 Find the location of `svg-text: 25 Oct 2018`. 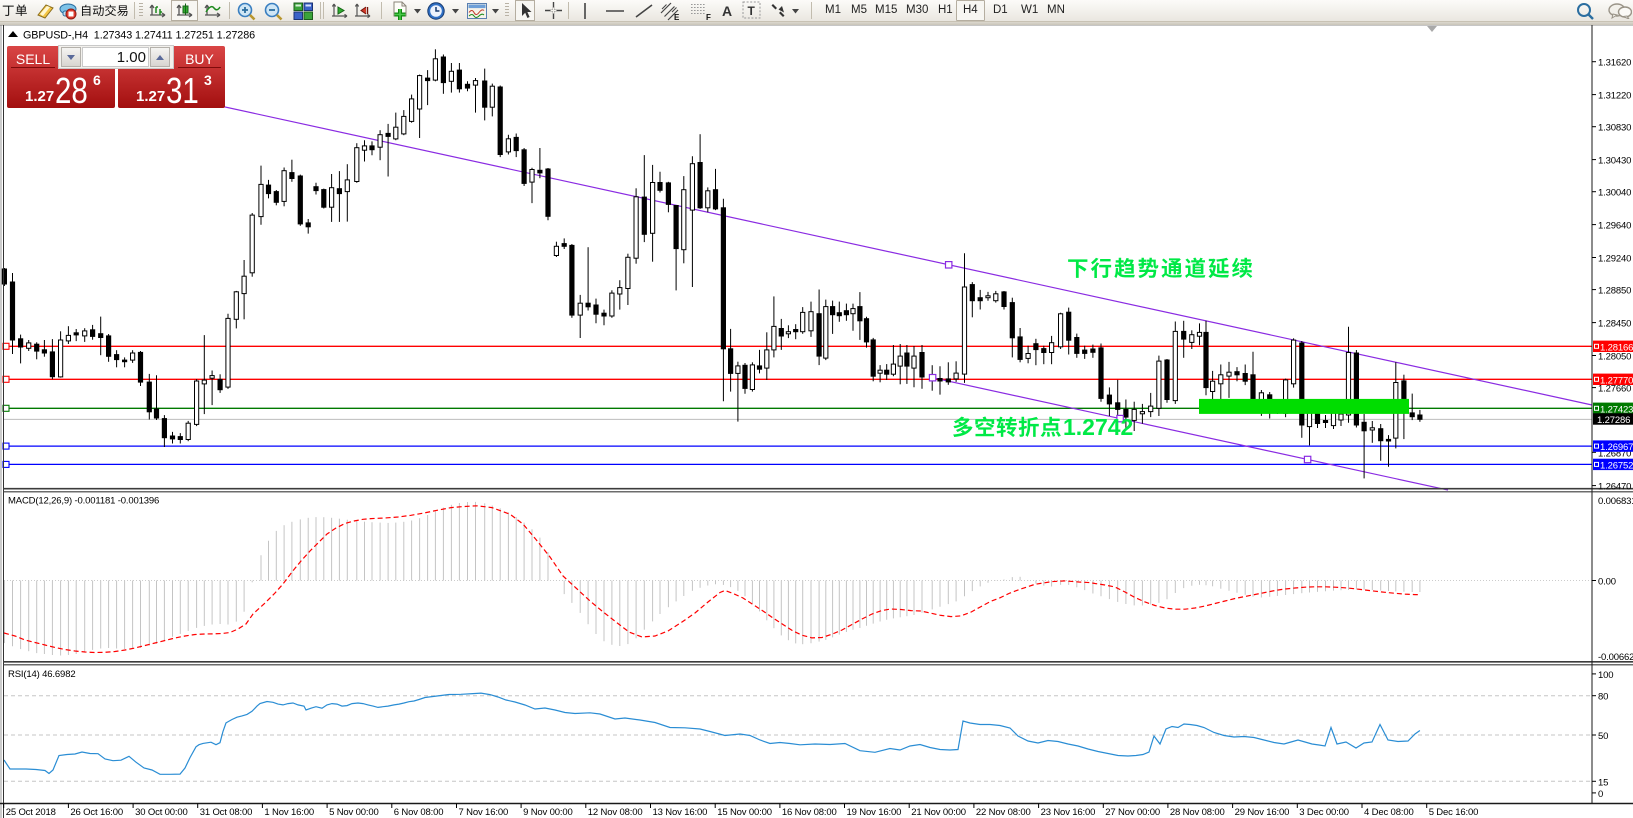

svg-text: 25 Oct 2018 is located at coordinates (31, 812).